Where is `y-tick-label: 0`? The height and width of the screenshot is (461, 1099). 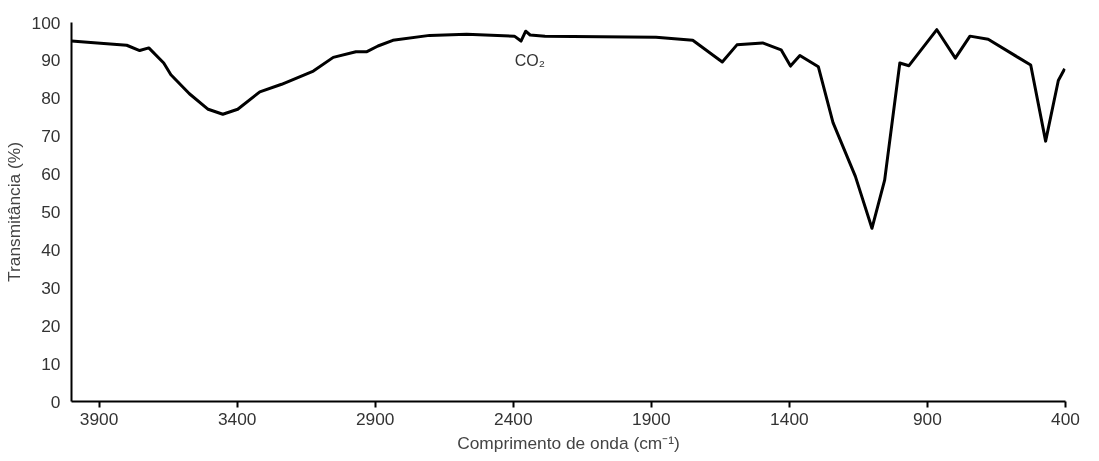
y-tick-label: 0 is located at coordinates (55, 401).